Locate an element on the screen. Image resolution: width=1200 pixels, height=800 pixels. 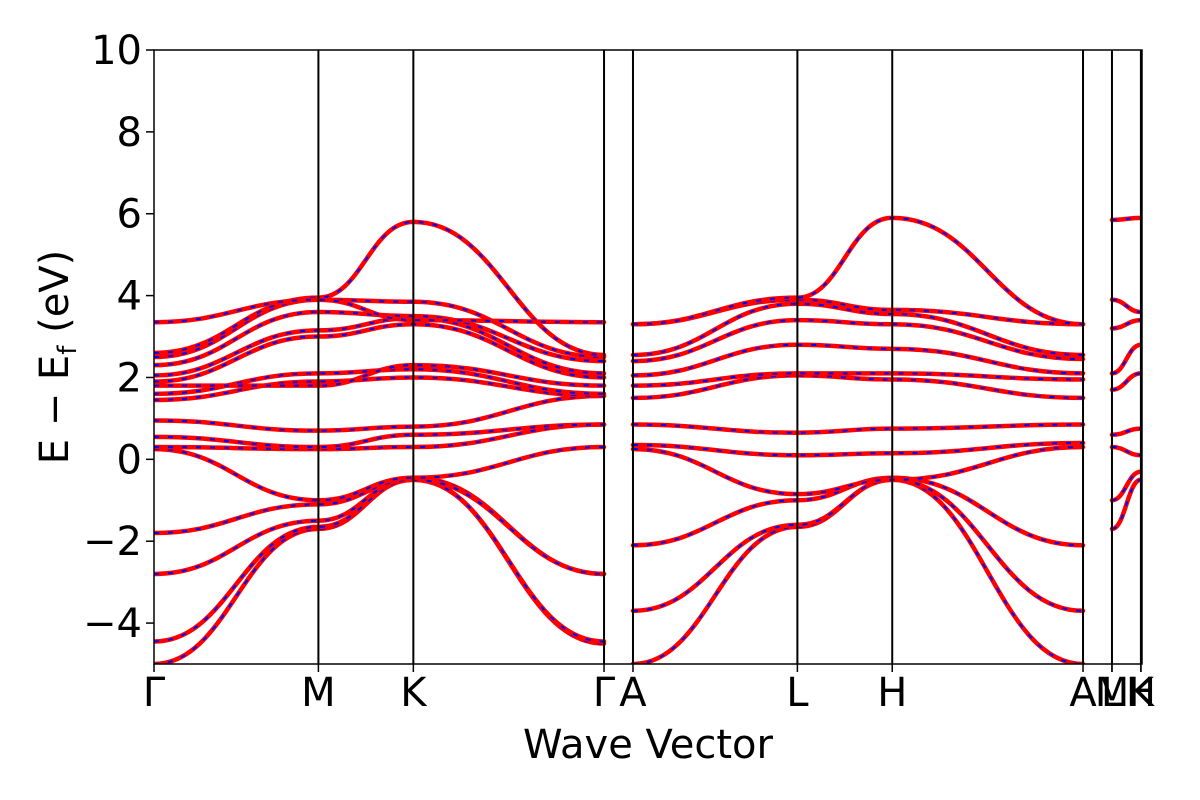
y-tick-label: 6 is located at coordinates (129, 215).